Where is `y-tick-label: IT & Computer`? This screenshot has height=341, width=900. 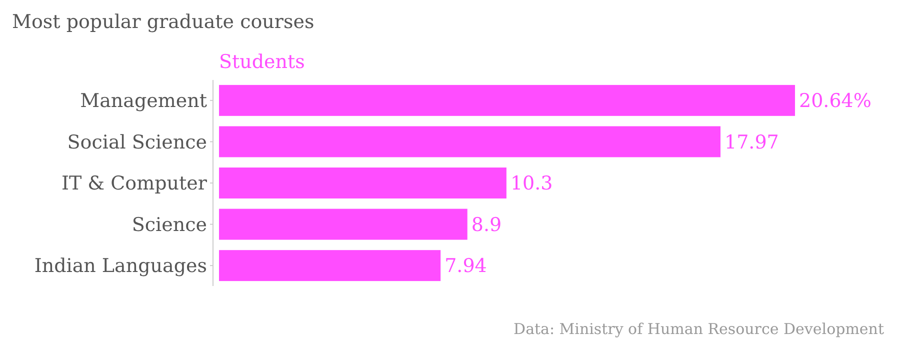
y-tick-label: IT & Computer is located at coordinates (134, 183).